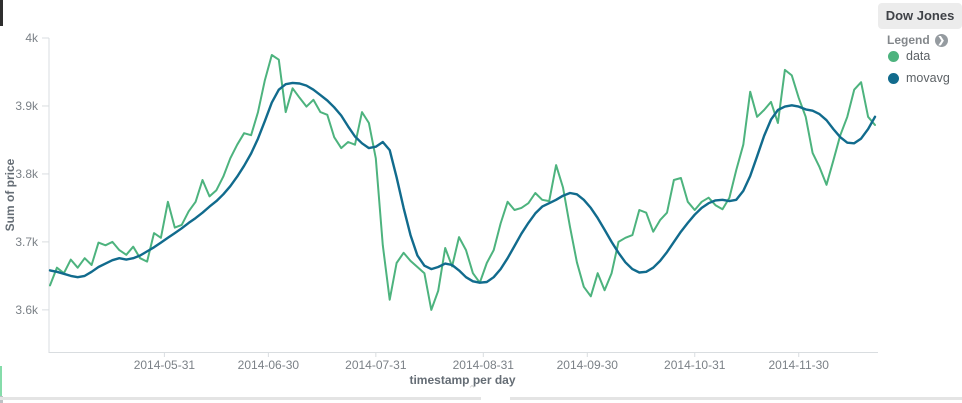 This screenshot has height=403, width=962. I want to click on y-tick-label: 3.6k, so click(27, 310).